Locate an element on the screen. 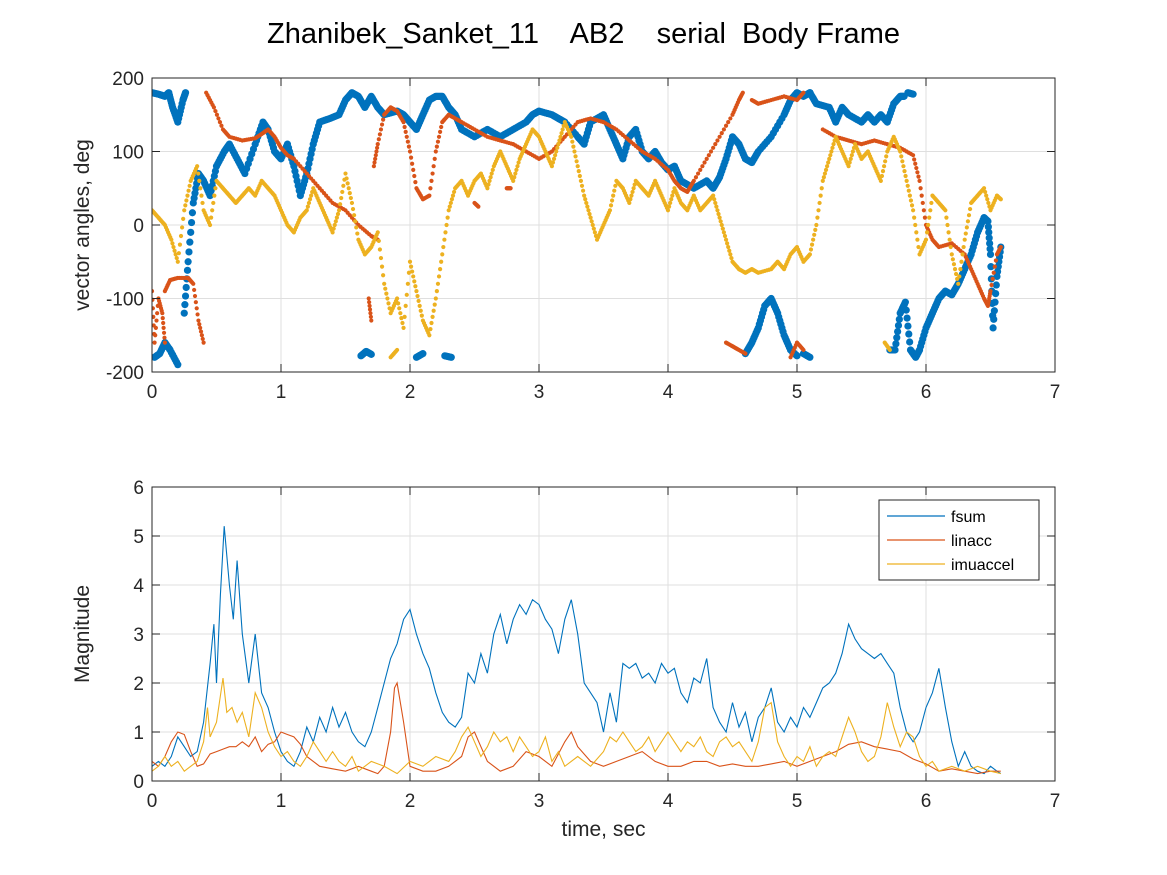 Image resolution: width=1167 pixels, height=875 pixels. x-tick-label: 2 is located at coordinates (410, 801).